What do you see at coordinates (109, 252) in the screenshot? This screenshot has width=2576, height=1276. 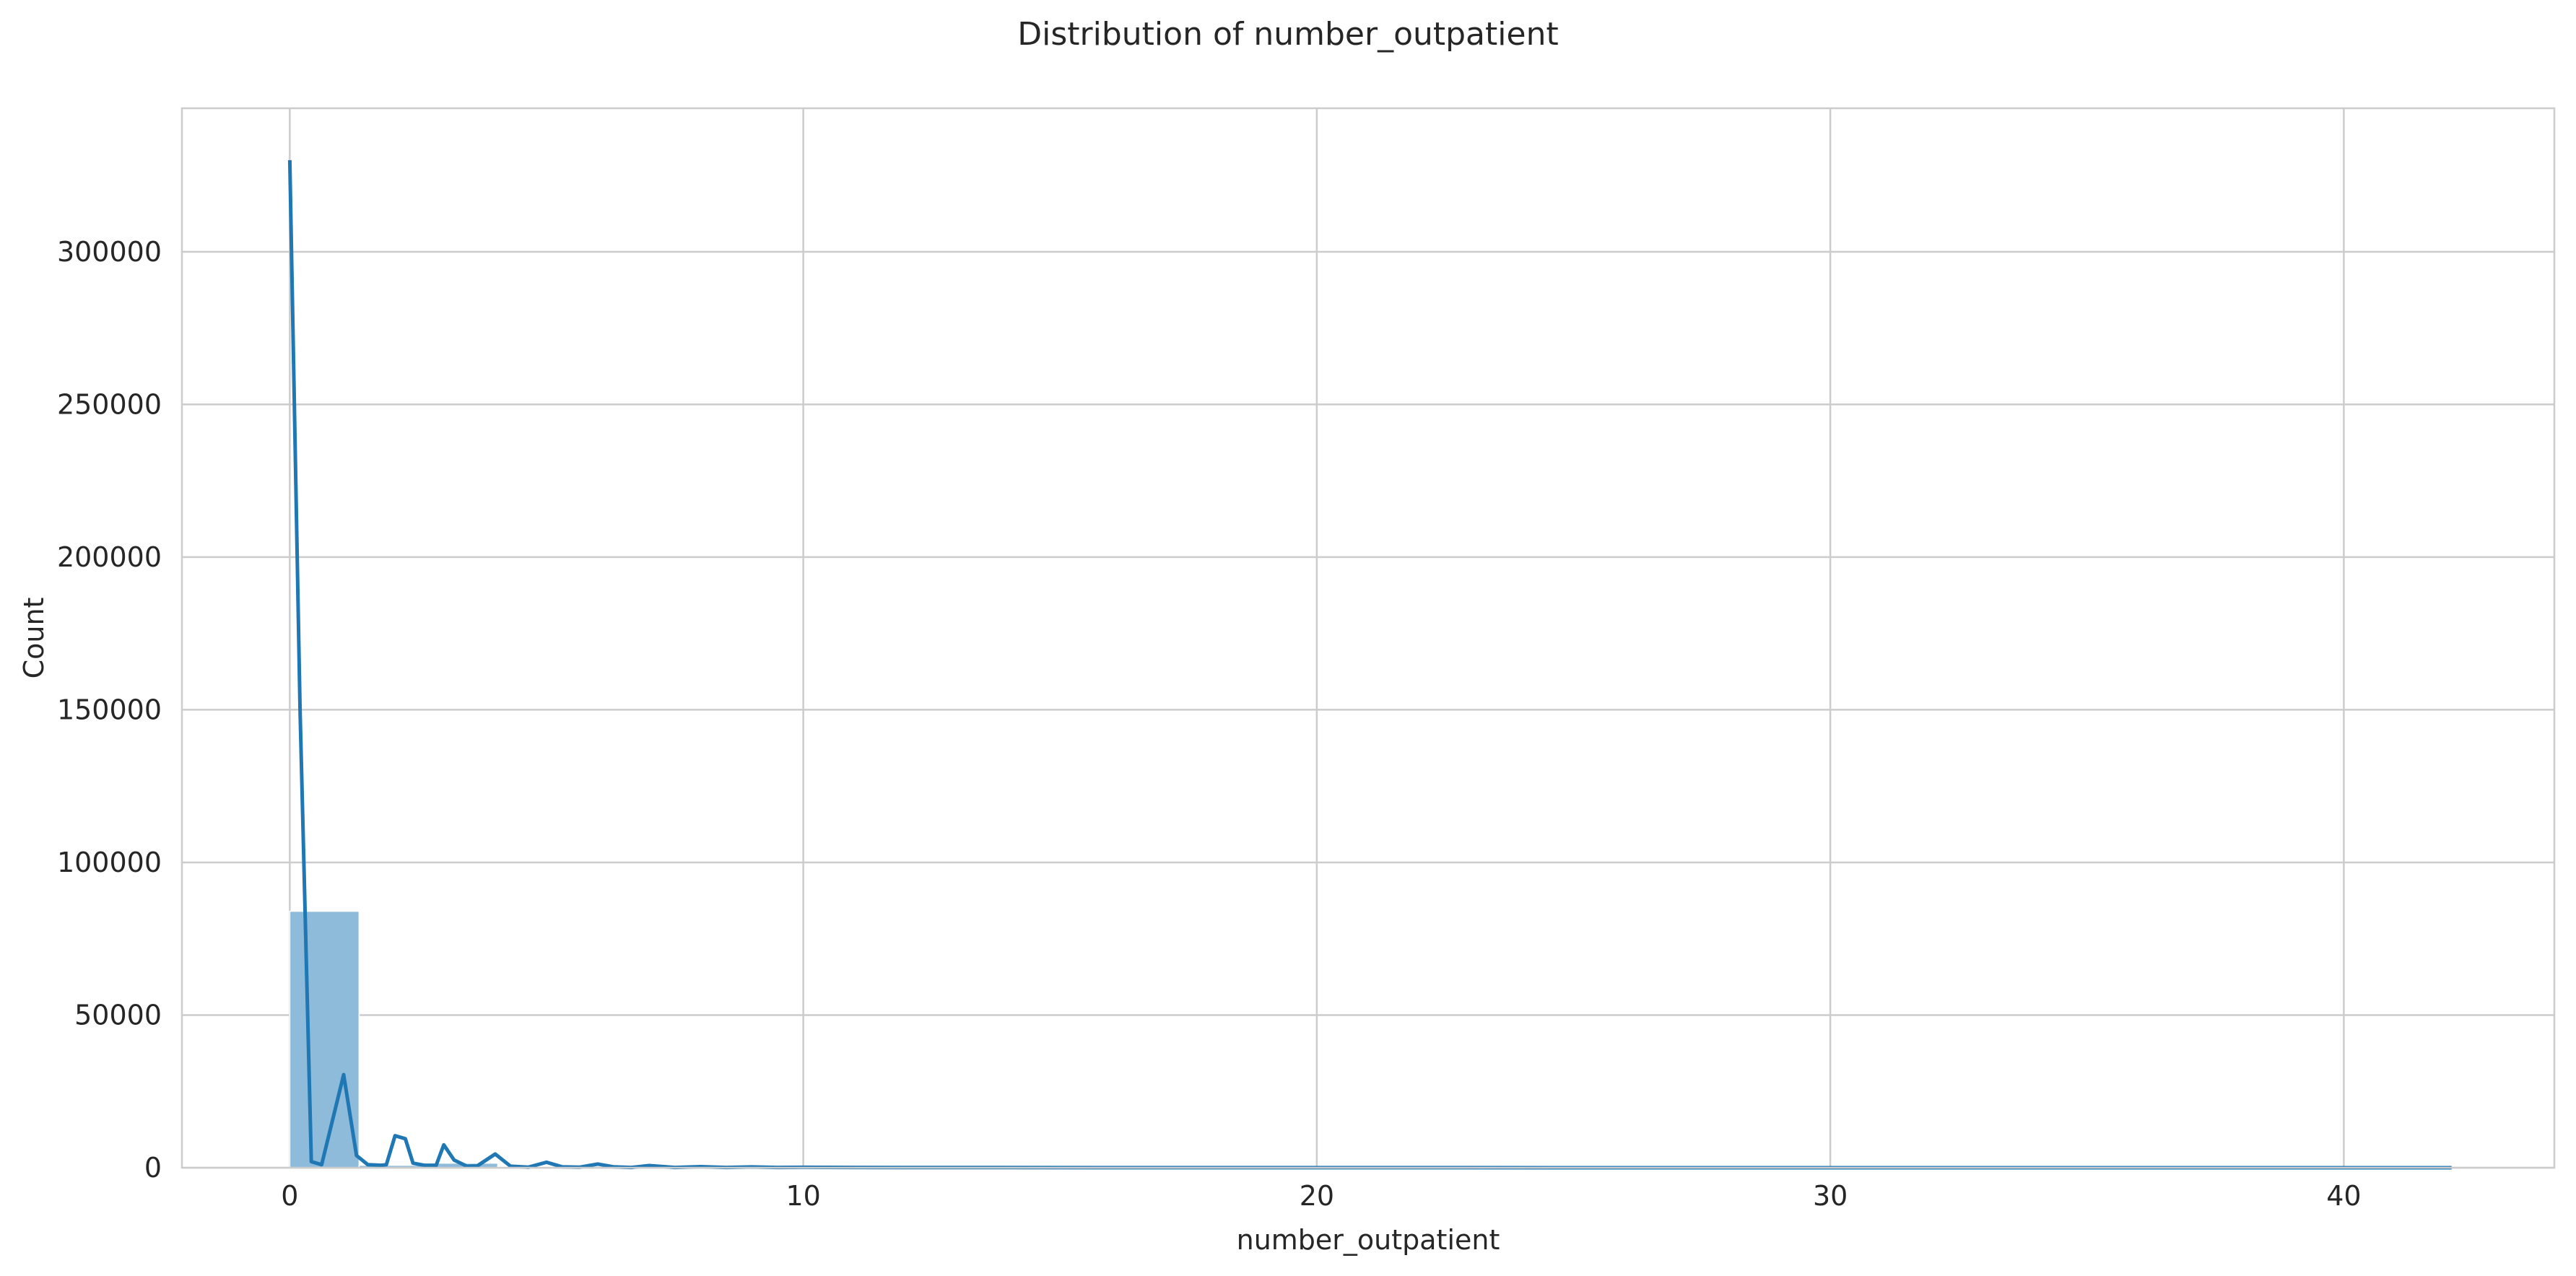 I see `y-tick-label: 300000` at bounding box center [109, 252].